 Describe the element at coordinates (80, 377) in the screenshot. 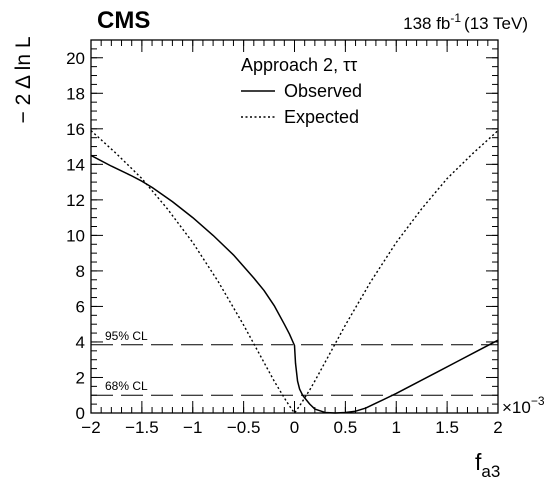

I see `y-tick-label: 2` at that location.